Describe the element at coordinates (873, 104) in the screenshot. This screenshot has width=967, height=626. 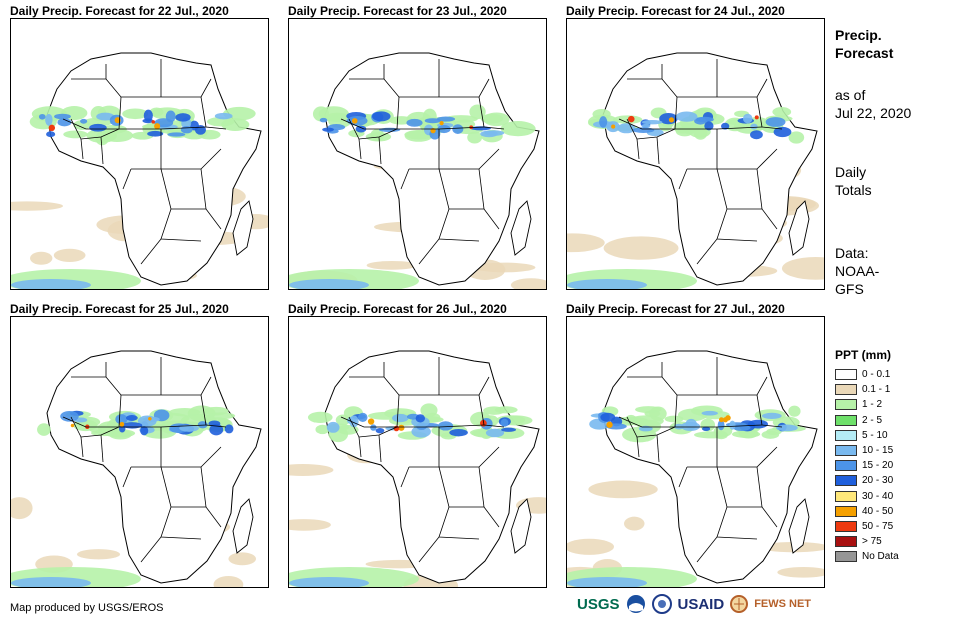
I see `as-of-date: as of Jul 22, 2020` at that location.